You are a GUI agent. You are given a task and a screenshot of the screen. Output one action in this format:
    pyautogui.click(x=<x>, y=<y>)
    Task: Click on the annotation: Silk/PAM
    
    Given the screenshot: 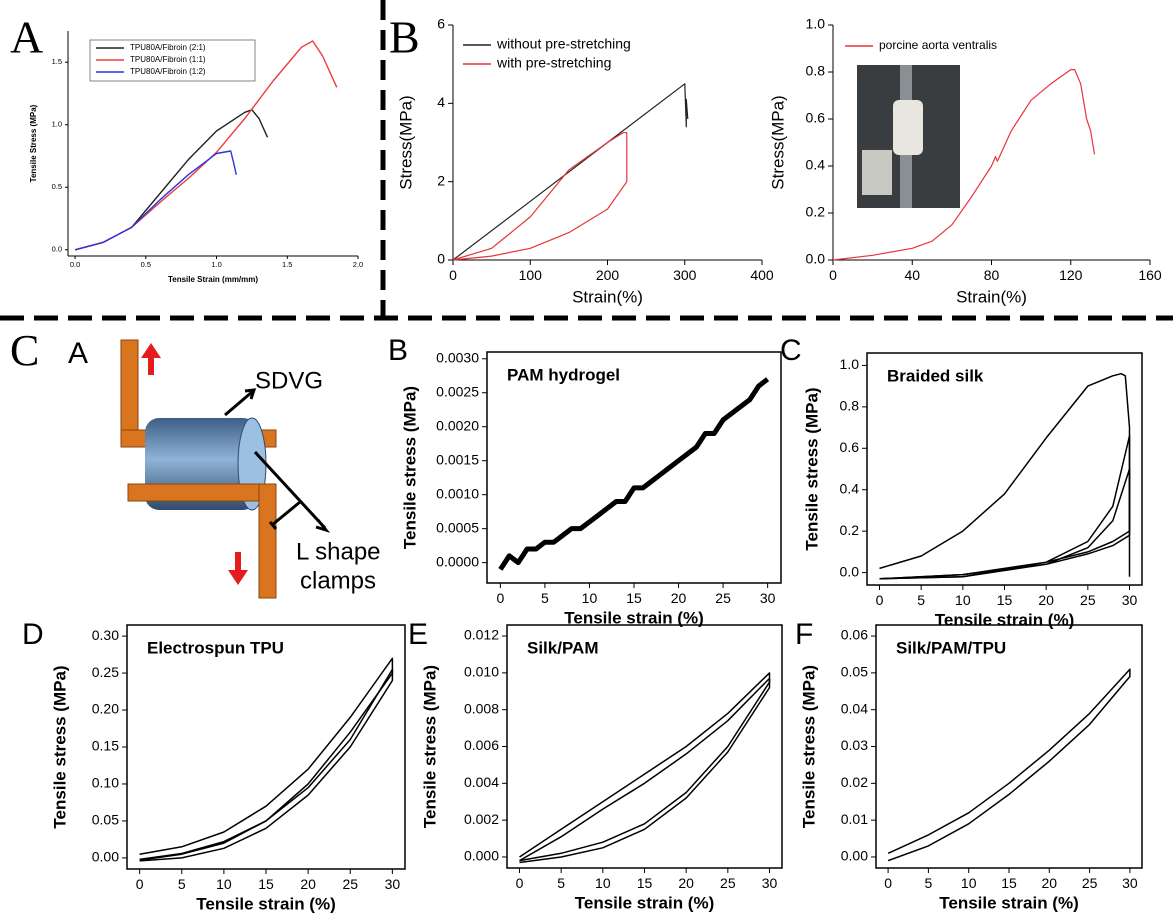 What is the action you would take?
    pyautogui.click(x=562, y=647)
    